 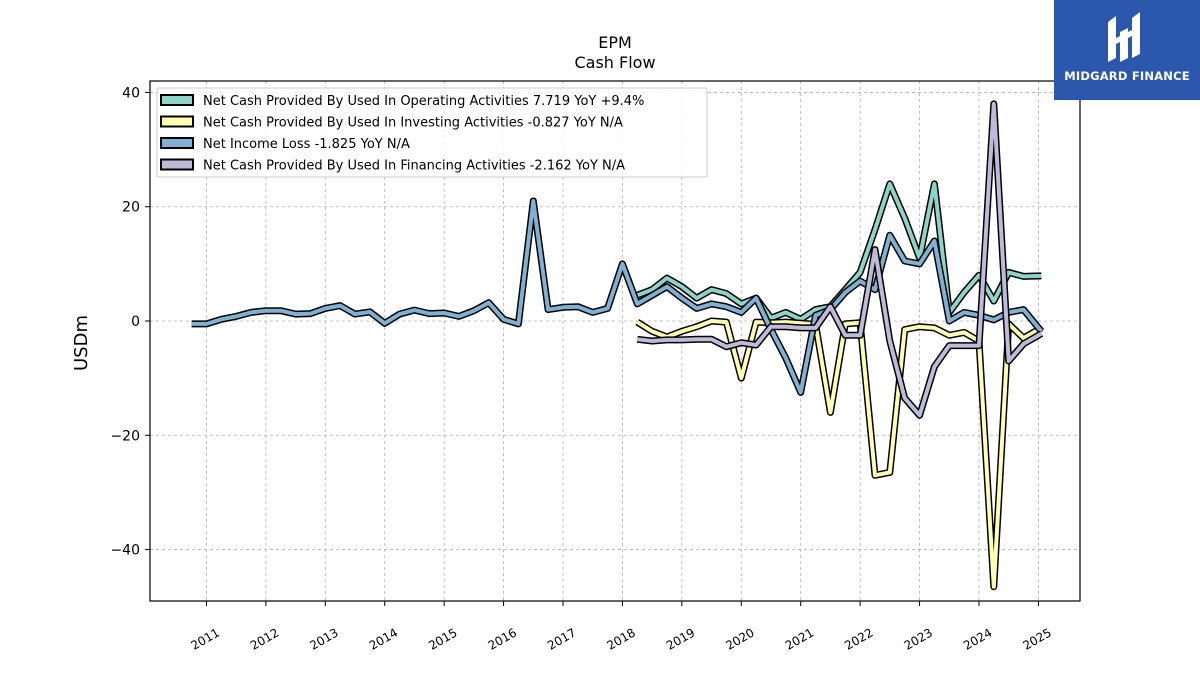 I want to click on y-tick-label: 0, so click(x=135, y=322).